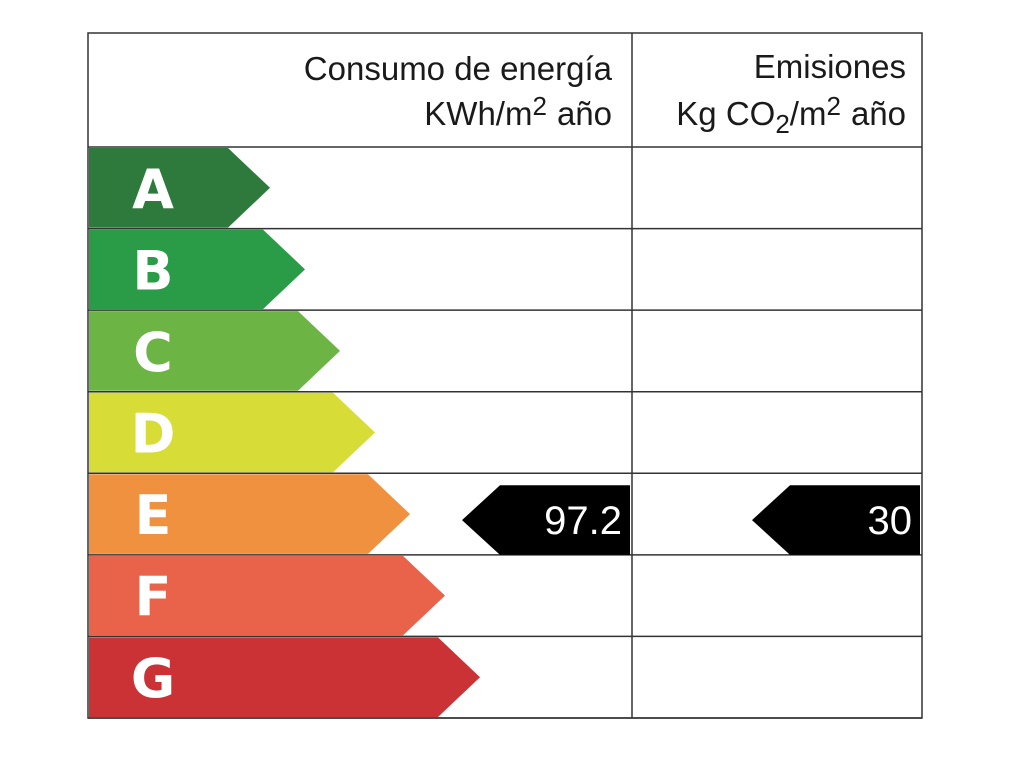  What do you see at coordinates (583, 521) in the screenshot?
I see `value-text: 97.2` at bounding box center [583, 521].